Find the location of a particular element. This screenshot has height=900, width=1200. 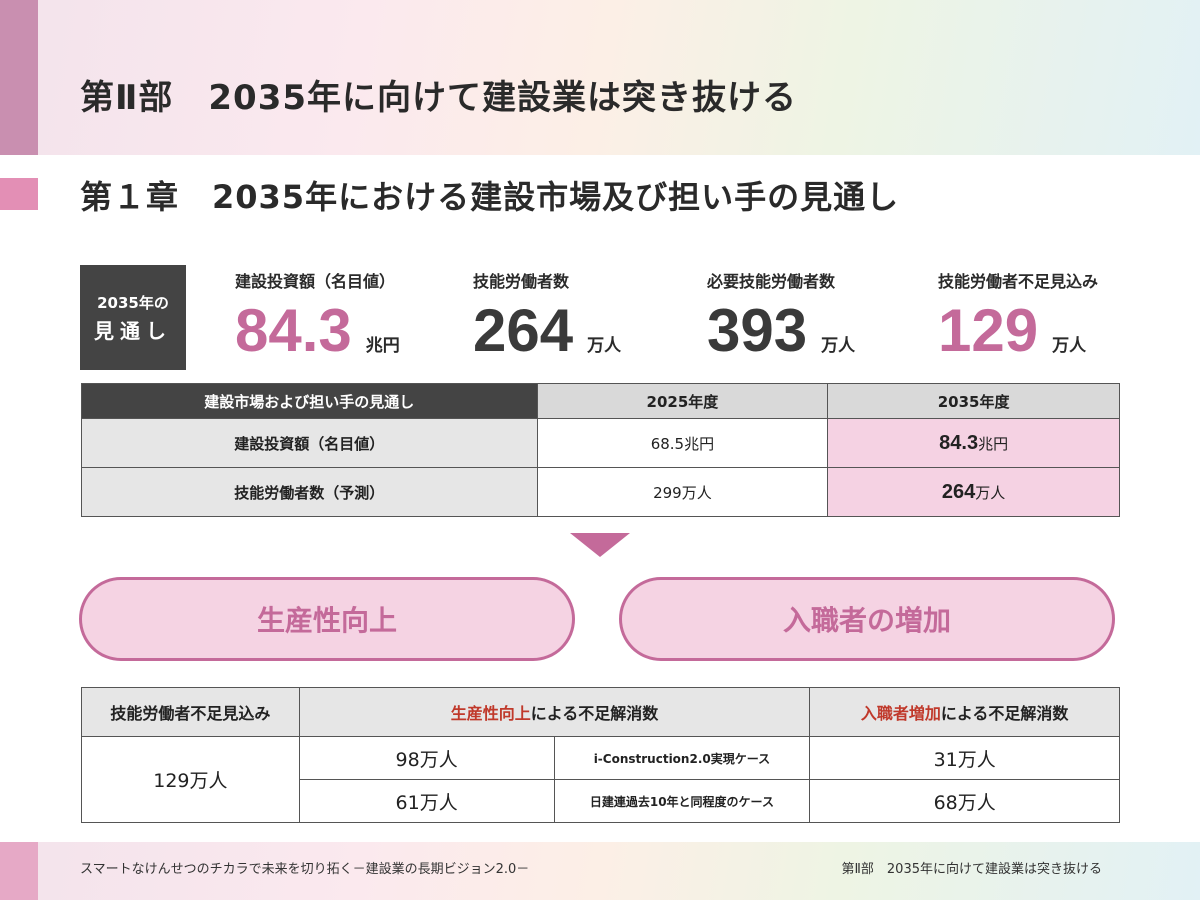

value-2025: 68.5兆円 is located at coordinates (682, 443).